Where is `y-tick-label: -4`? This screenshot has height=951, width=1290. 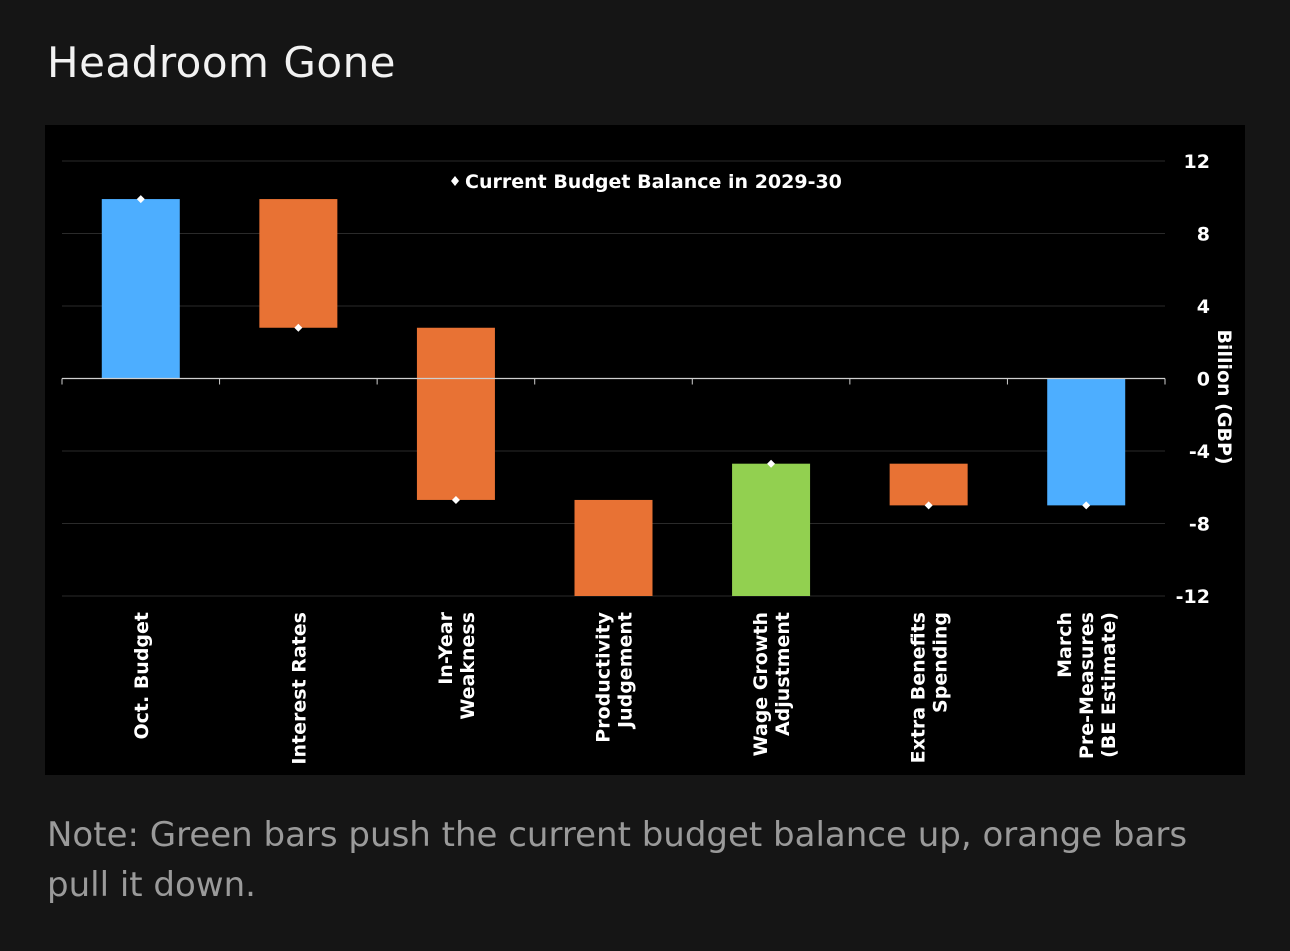
y-tick-label: -4 is located at coordinates (1199, 452).